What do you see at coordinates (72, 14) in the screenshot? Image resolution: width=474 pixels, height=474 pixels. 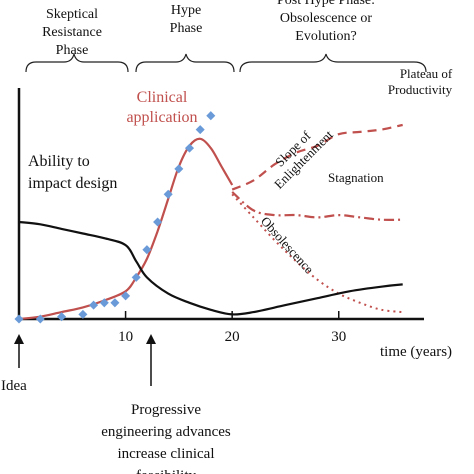 I see `phase-label-line: Skeptical` at bounding box center [72, 14].